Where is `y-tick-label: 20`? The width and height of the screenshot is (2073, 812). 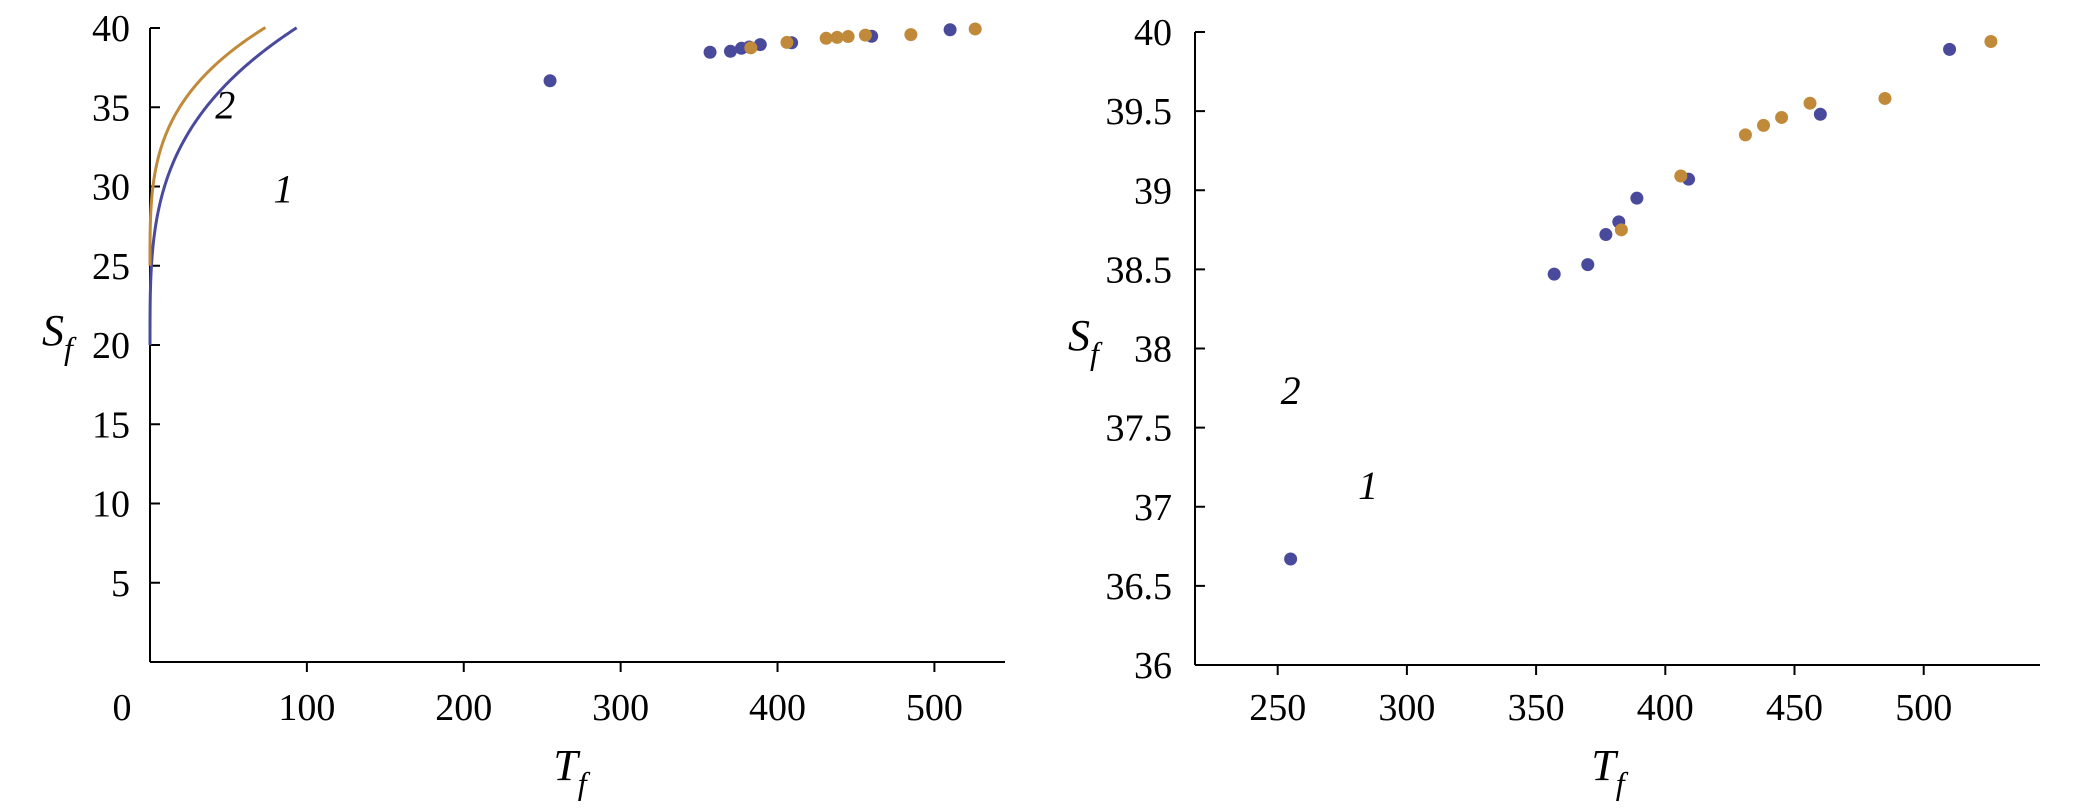 y-tick-label: 20 is located at coordinates (111, 346).